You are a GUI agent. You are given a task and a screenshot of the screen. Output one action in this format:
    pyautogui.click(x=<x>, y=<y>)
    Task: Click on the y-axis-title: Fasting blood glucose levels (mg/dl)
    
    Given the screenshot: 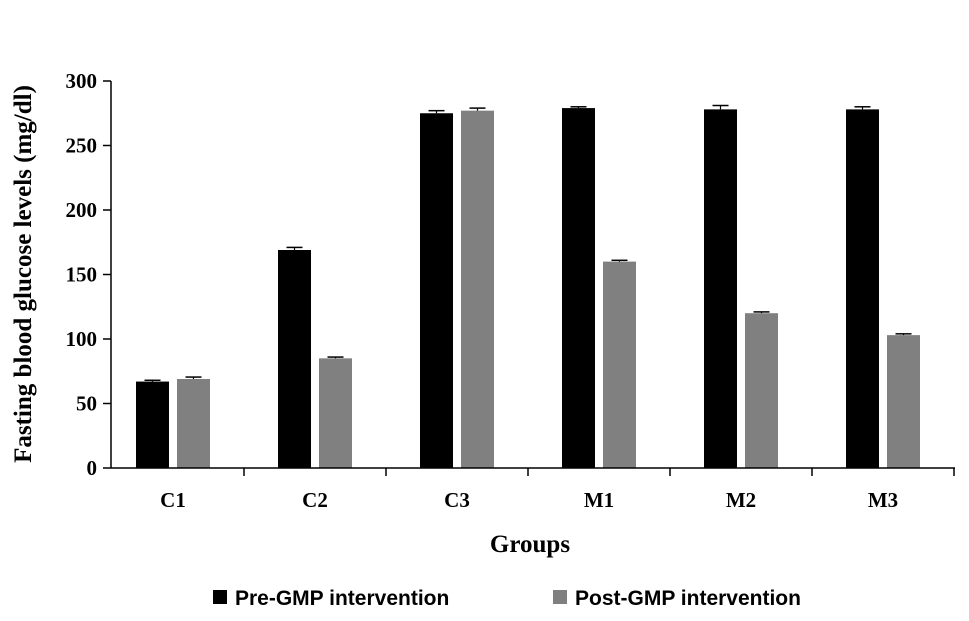 What is the action you would take?
    pyautogui.click(x=23, y=274)
    